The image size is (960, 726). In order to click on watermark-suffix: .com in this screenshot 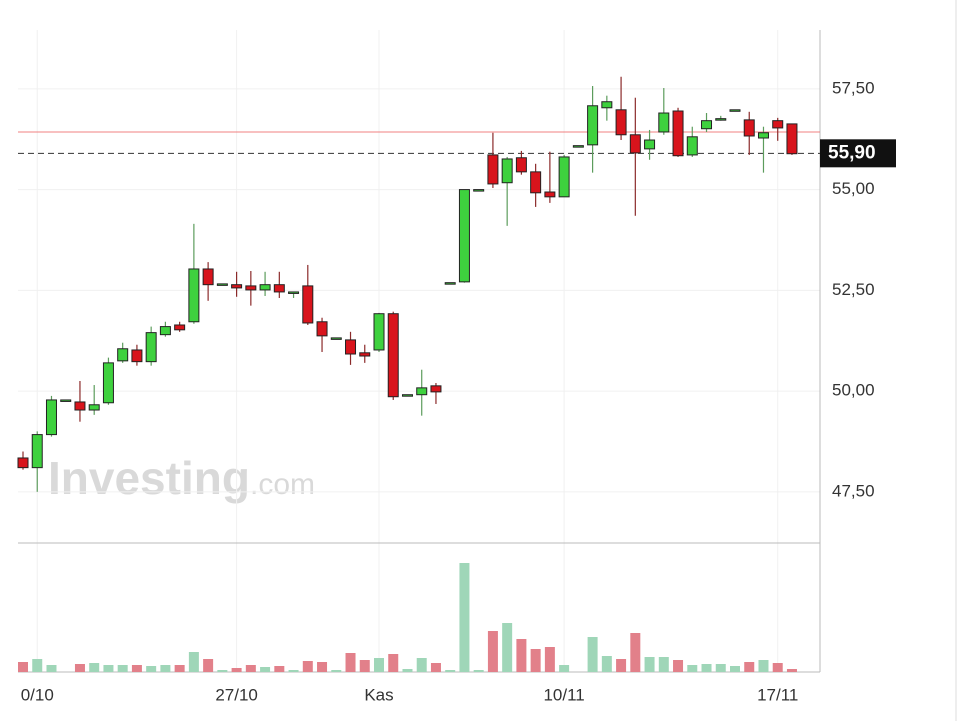, I will do `click(282, 484)`.